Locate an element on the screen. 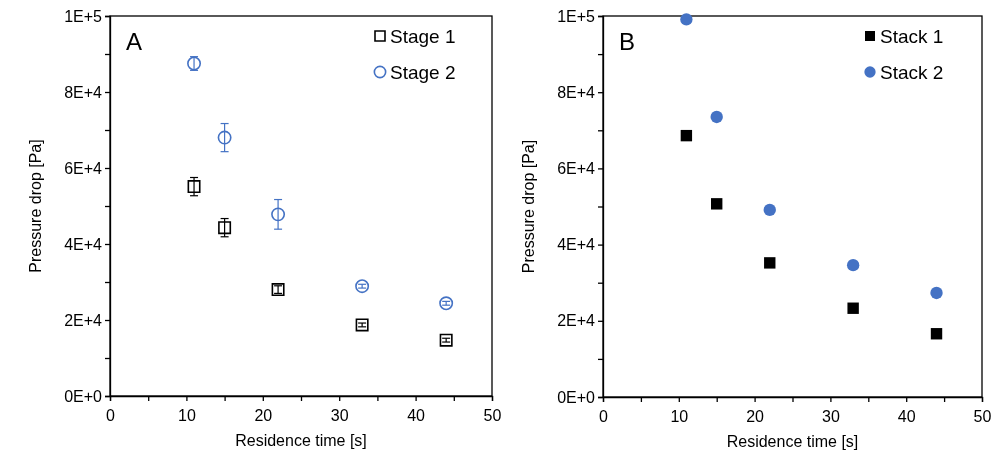 This screenshot has height=467, width=1004. legend-label: Stack 2 is located at coordinates (912, 72).